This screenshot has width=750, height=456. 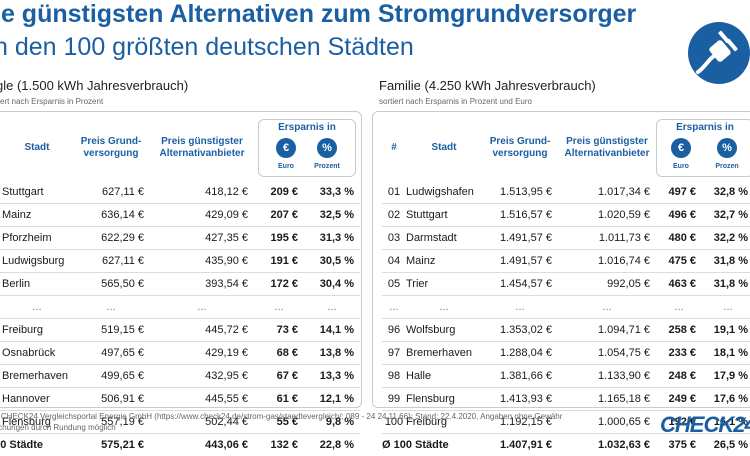 I want to click on base-price-cell: 1.288,04 €, so click(x=520, y=353).